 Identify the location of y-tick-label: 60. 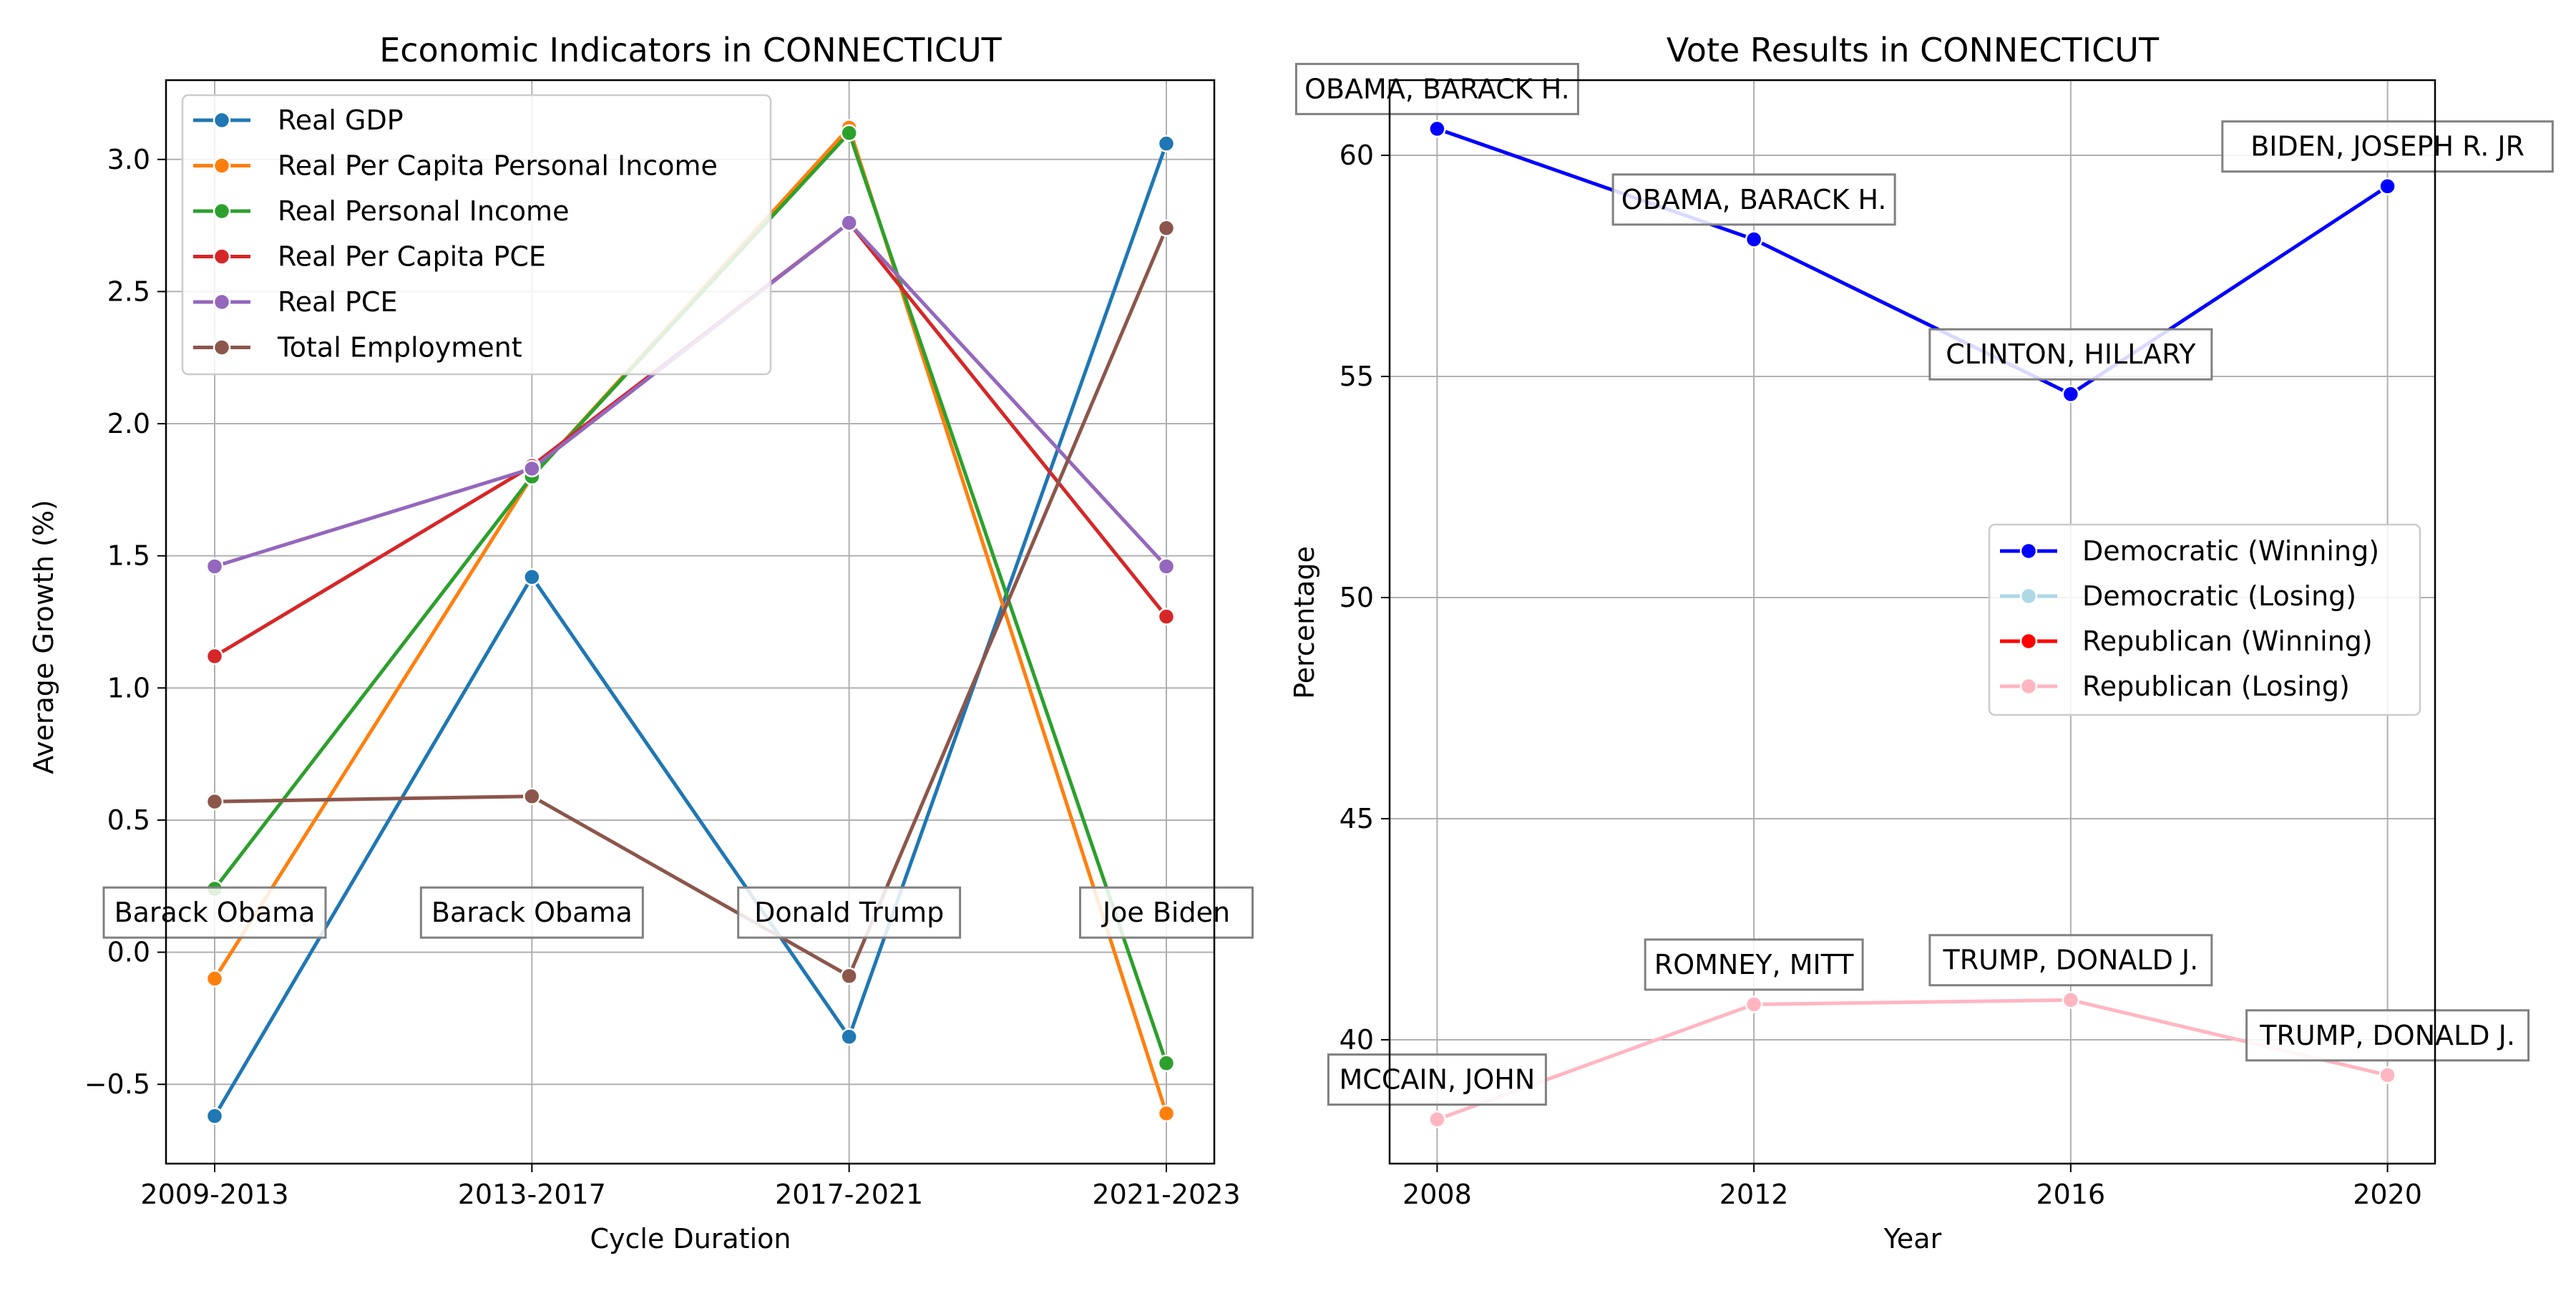
(1357, 155).